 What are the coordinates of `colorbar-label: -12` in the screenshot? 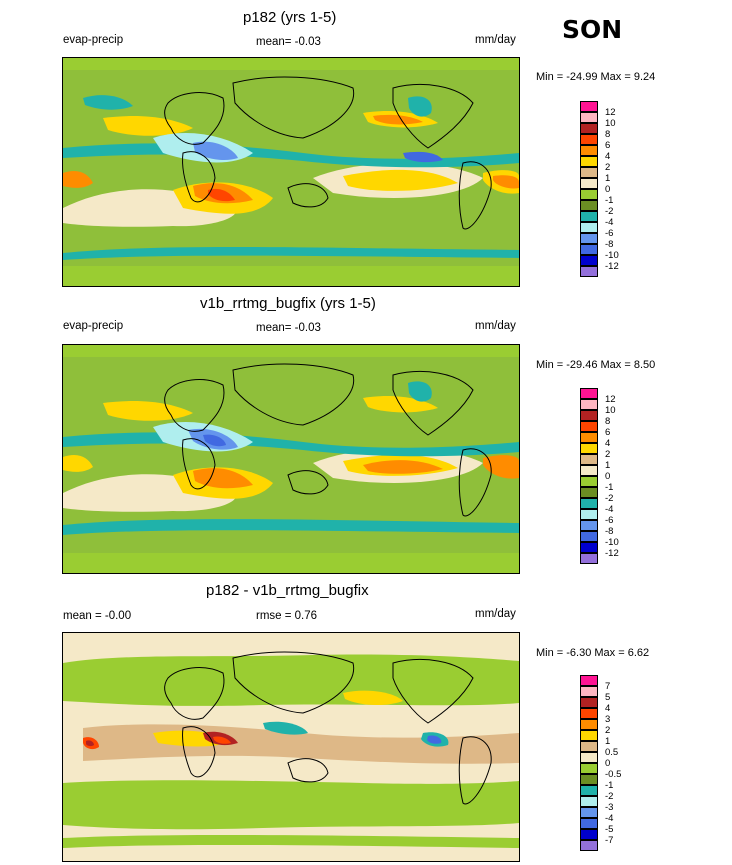 It's located at (612, 266).